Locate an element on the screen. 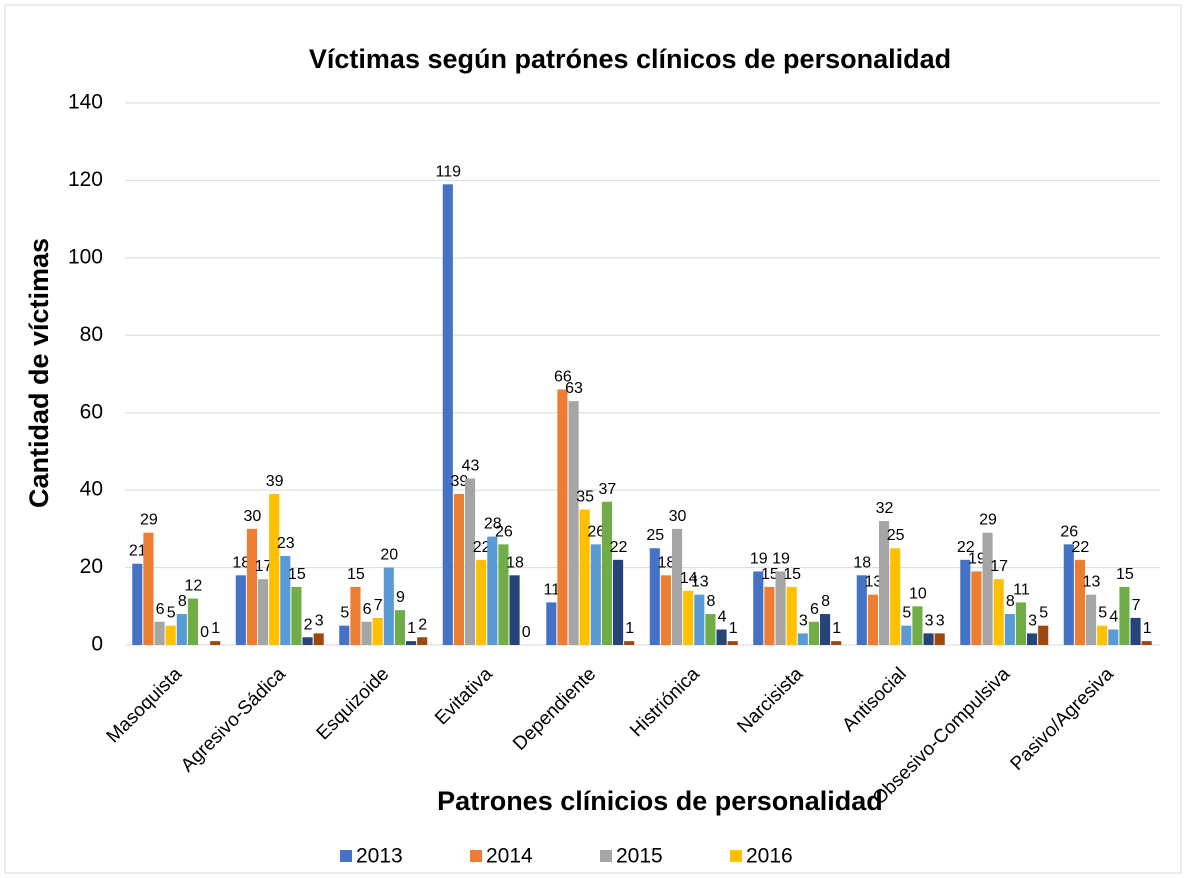 The width and height of the screenshot is (1186, 878). y-tick-label: 140 is located at coordinates (85, 102).